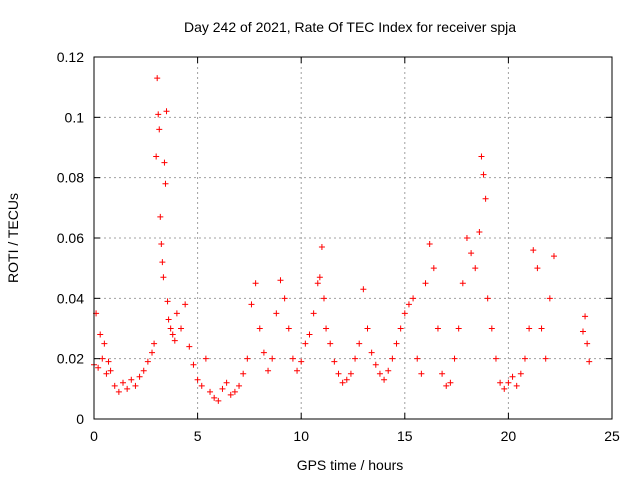 This screenshot has width=640, height=480. I want to click on y-tick-label: 0.08, so click(70, 178).